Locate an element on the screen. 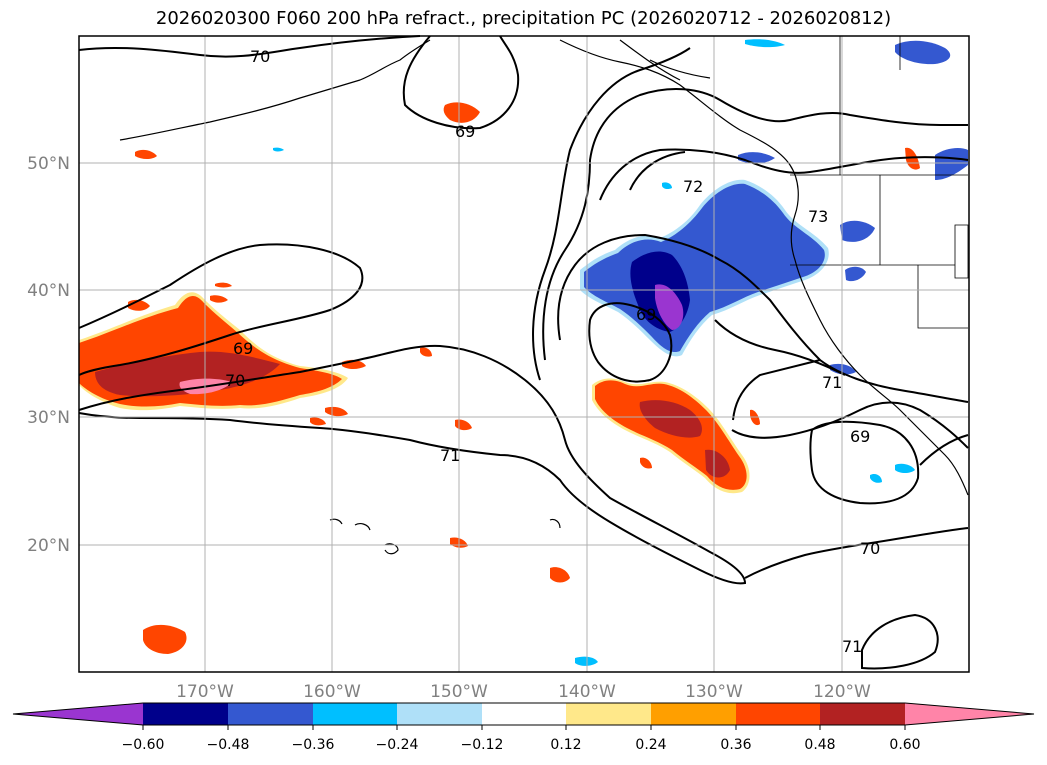 The image size is (1047, 765). colorbar-ticks is located at coordinates (524, 727).